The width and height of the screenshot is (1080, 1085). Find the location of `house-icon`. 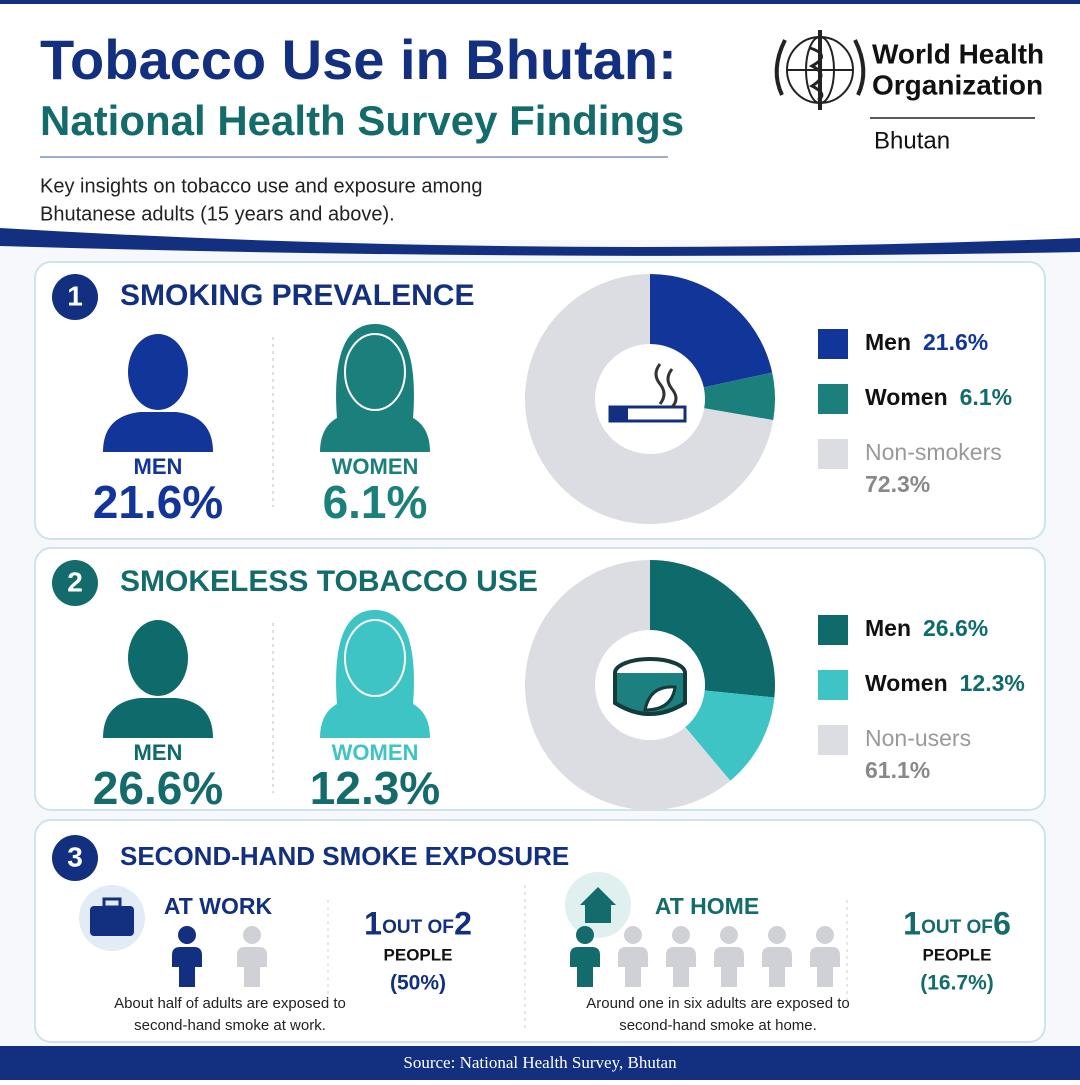

house-icon is located at coordinates (598, 905).